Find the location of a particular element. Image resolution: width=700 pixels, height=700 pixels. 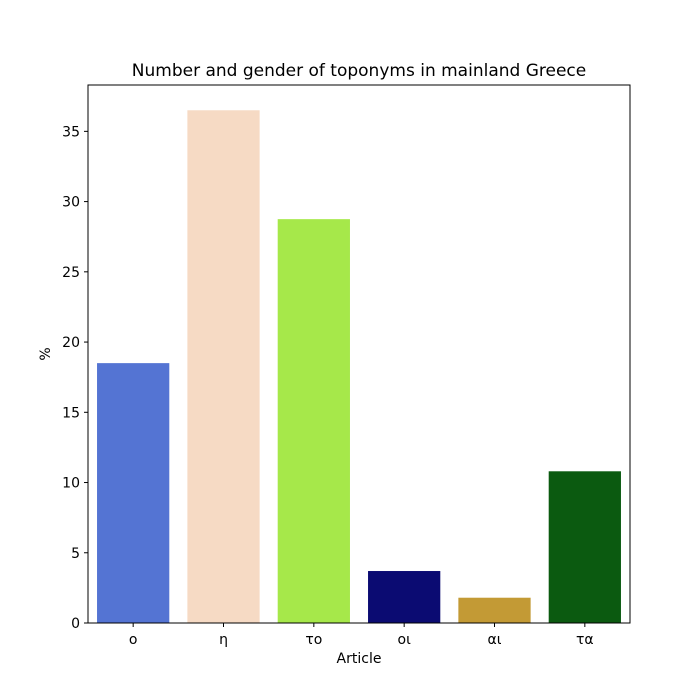

x-tick-label: ο is located at coordinates (133, 640).